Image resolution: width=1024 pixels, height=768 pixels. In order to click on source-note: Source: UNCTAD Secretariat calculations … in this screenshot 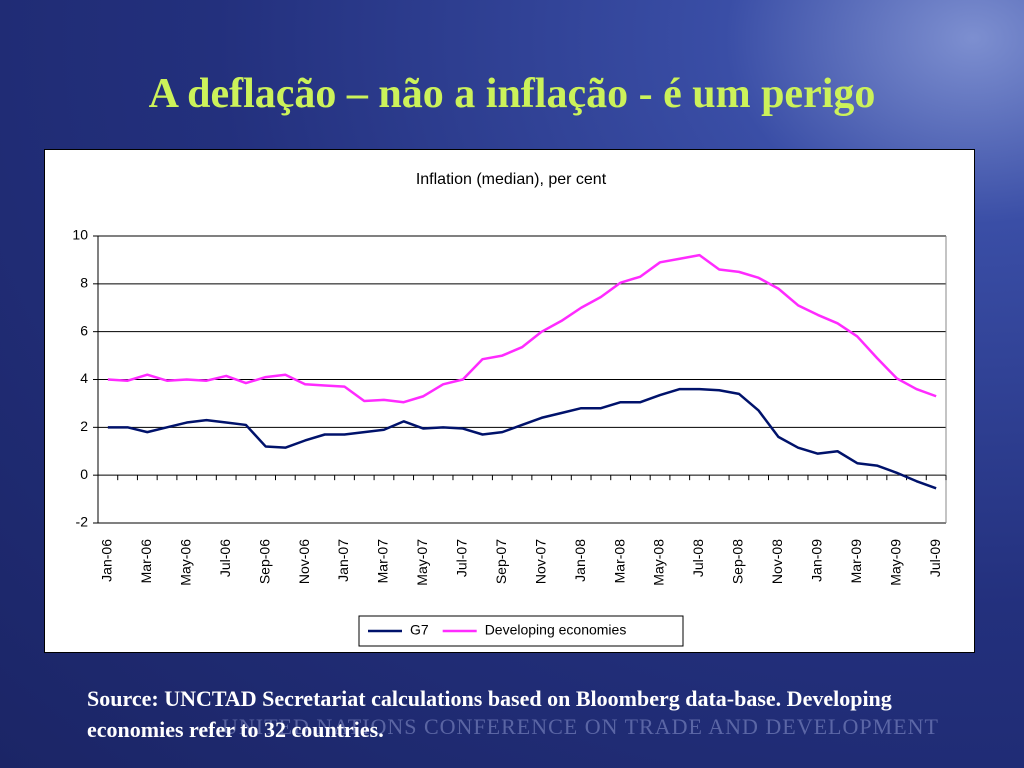, I will do `click(489, 714)`.